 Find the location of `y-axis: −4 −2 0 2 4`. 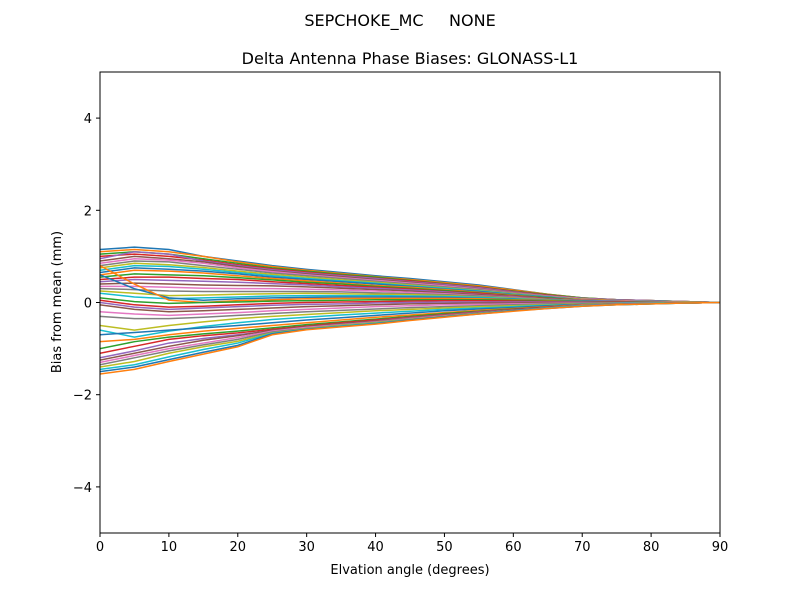

y-axis: −4 −2 0 2 4 is located at coordinates (86, 304).